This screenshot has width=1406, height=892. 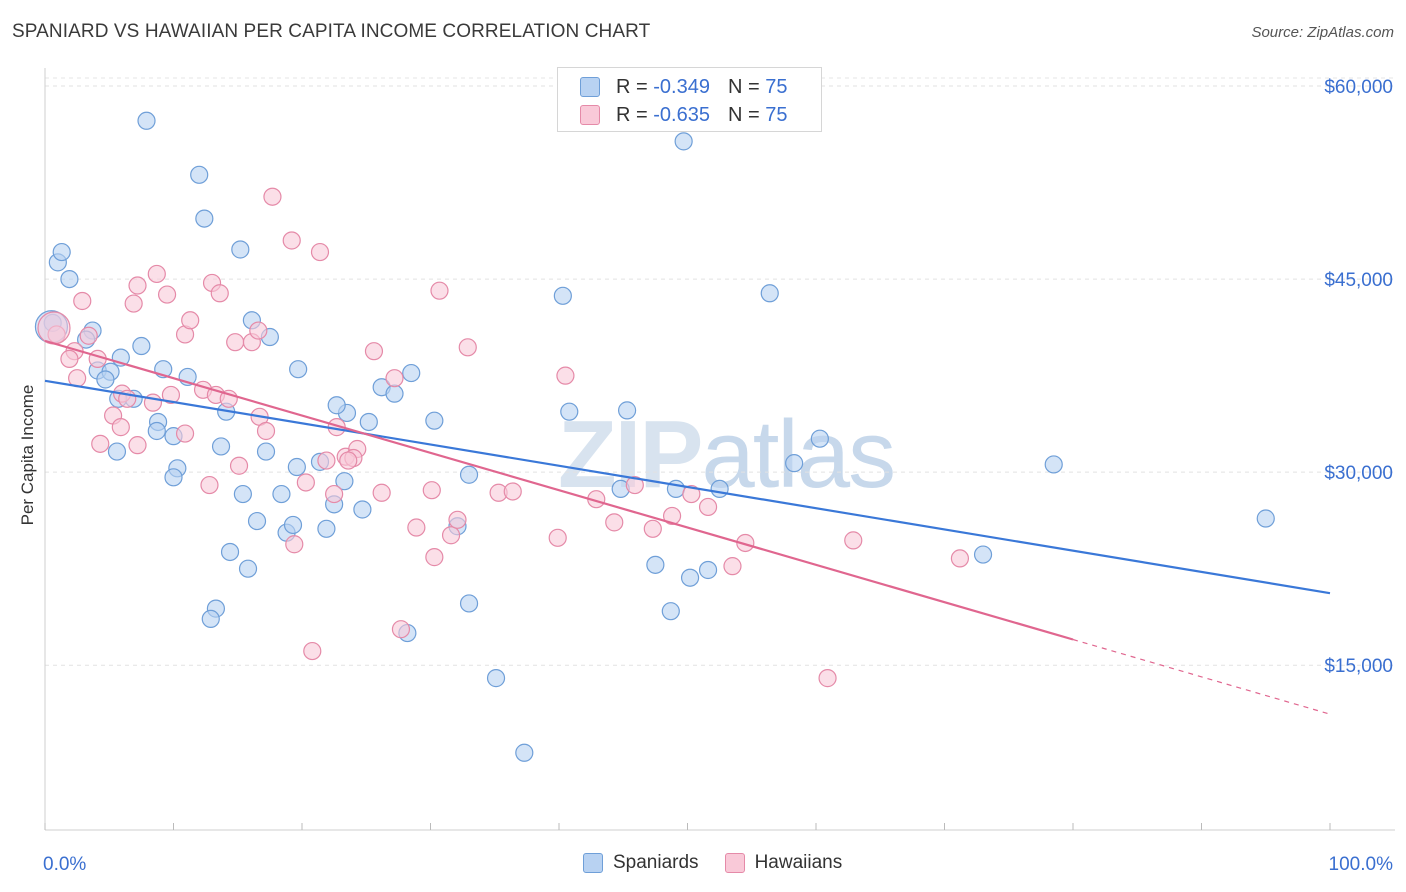 I want to click on legend-swatch-spaniards, so click(x=590, y=87).